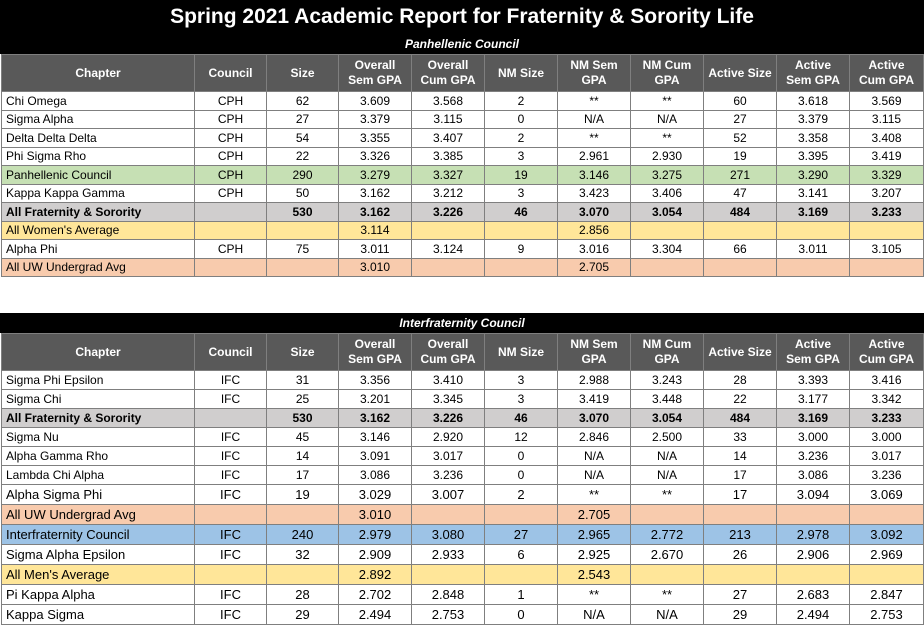 The image size is (924, 625). Describe the element at coordinates (594, 352) in the screenshot. I see `col-header-nm-sem-gpa: NM Sem GPA` at that location.